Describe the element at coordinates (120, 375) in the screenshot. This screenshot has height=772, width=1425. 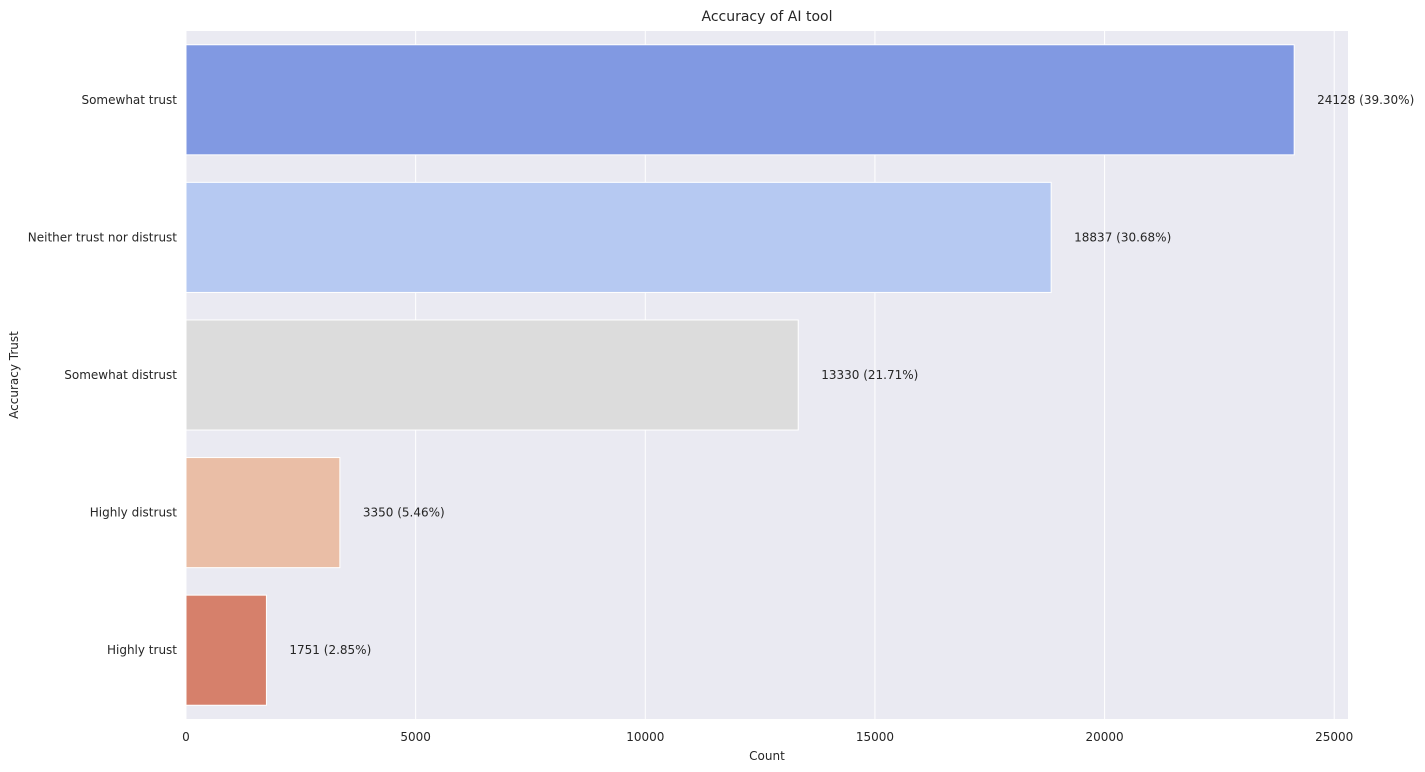
I see `y-tick-label: Somewhat distrust` at that location.